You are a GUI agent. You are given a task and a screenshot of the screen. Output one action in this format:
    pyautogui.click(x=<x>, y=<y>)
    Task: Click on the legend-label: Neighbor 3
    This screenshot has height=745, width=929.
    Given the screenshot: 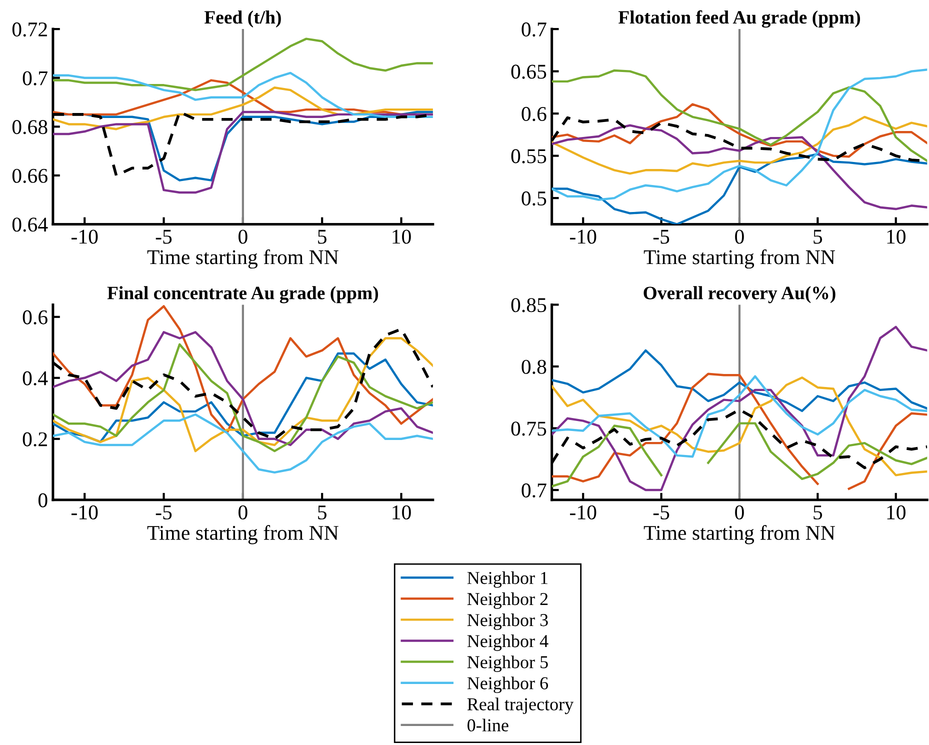 What is the action you would take?
    pyautogui.click(x=507, y=621)
    